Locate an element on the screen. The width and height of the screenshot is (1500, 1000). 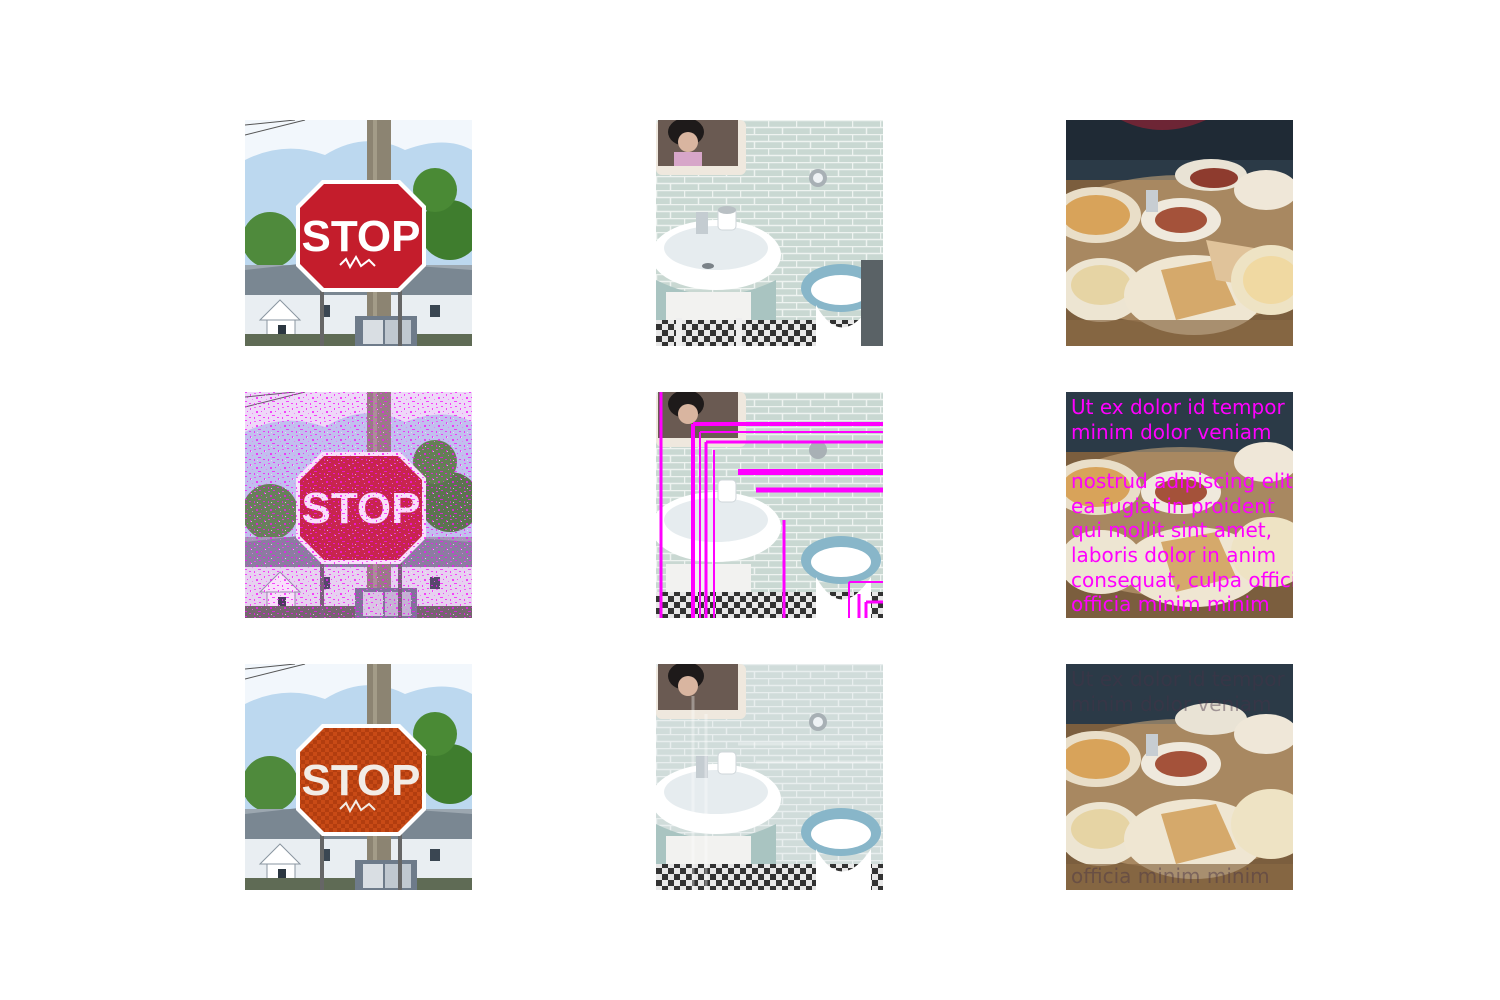
bathroom-line-corrupted is located at coordinates (769, 505).